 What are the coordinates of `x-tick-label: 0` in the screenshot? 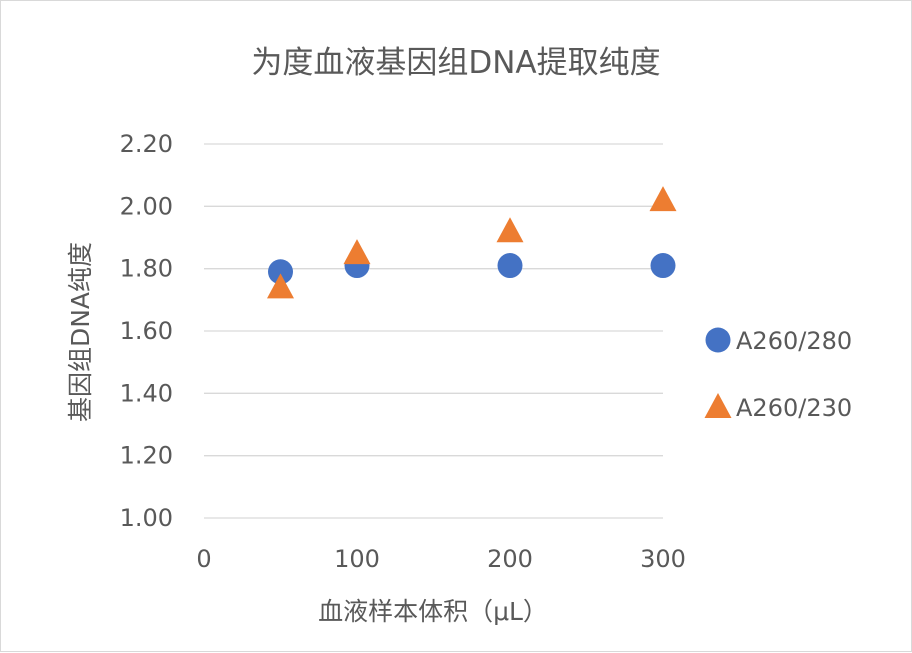 It's located at (203, 559).